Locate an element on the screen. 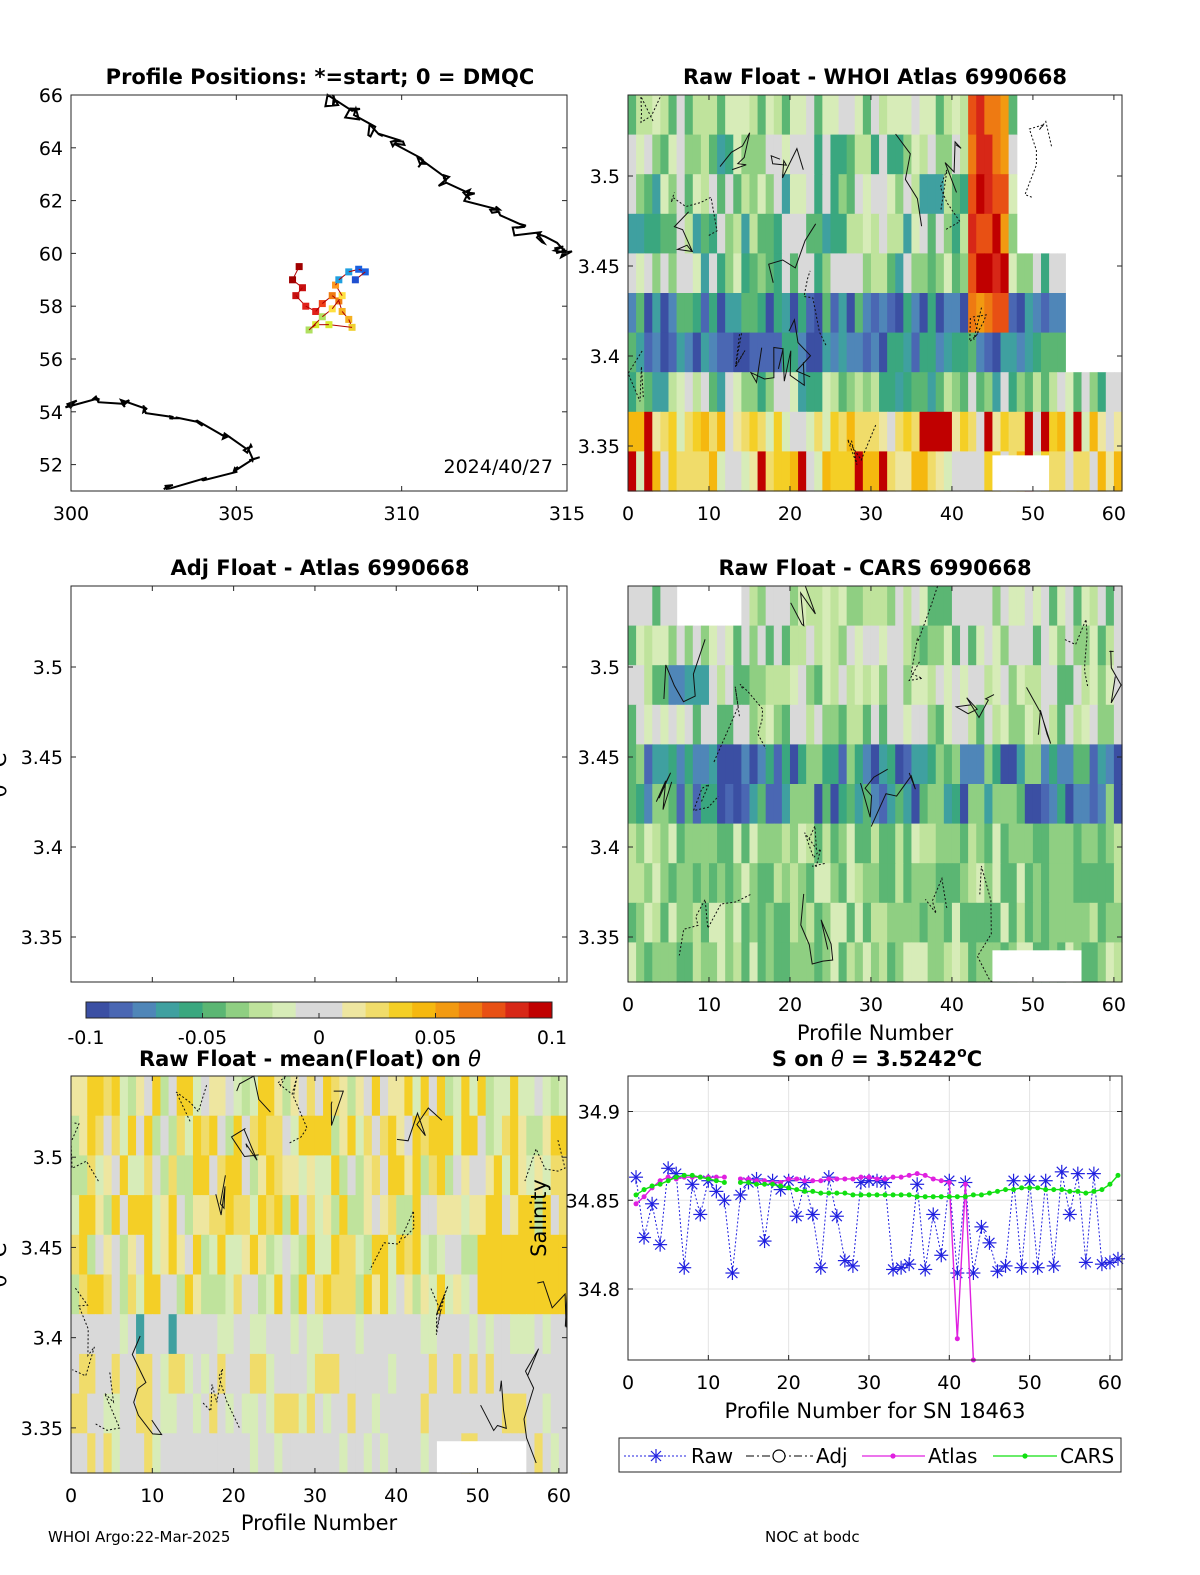  track-segment is located at coordinates (340, 326).